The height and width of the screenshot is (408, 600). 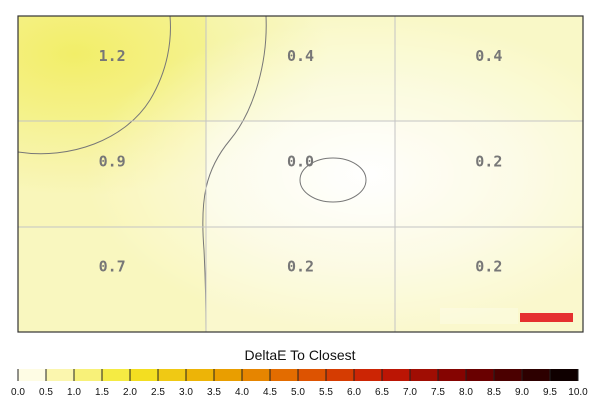 What do you see at coordinates (112, 267) in the screenshot?
I see `cell-value-r2-c0: 0.7` at bounding box center [112, 267].